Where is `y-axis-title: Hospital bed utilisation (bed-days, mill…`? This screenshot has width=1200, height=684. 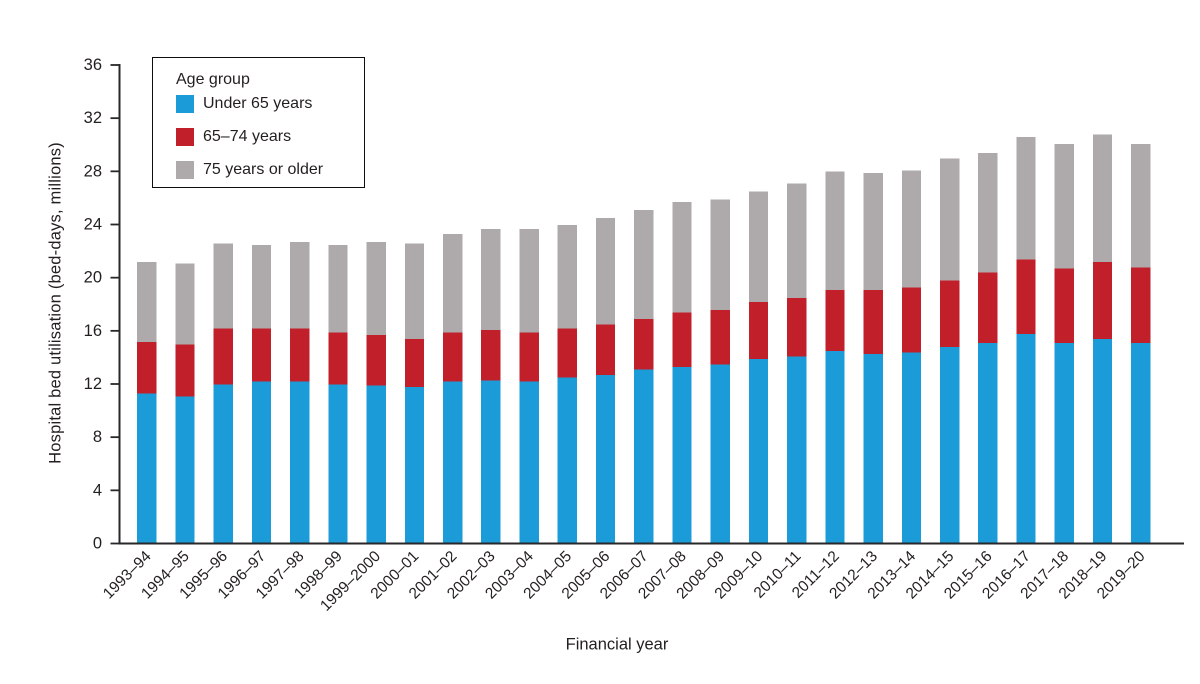
y-axis-title: Hospital bed utilisation (bed-days, mill… is located at coordinates (55, 303).